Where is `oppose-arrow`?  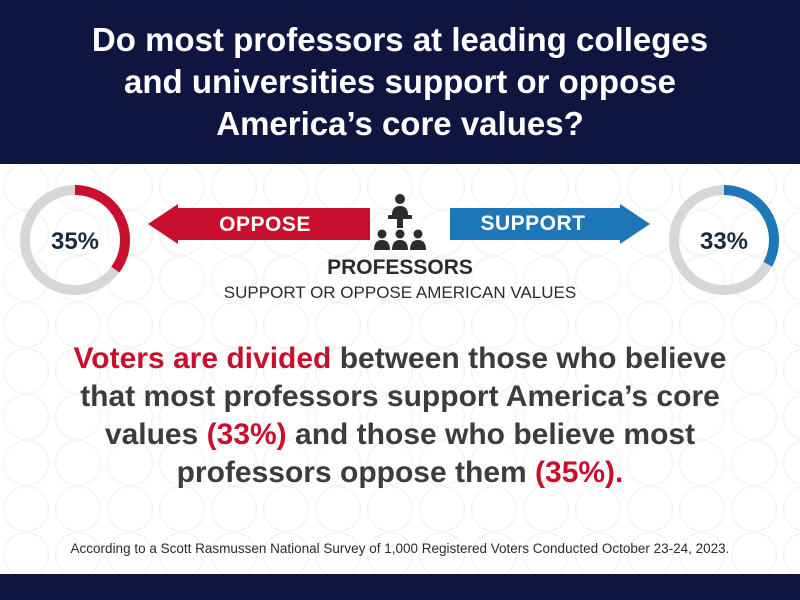 oppose-arrow is located at coordinates (259, 224).